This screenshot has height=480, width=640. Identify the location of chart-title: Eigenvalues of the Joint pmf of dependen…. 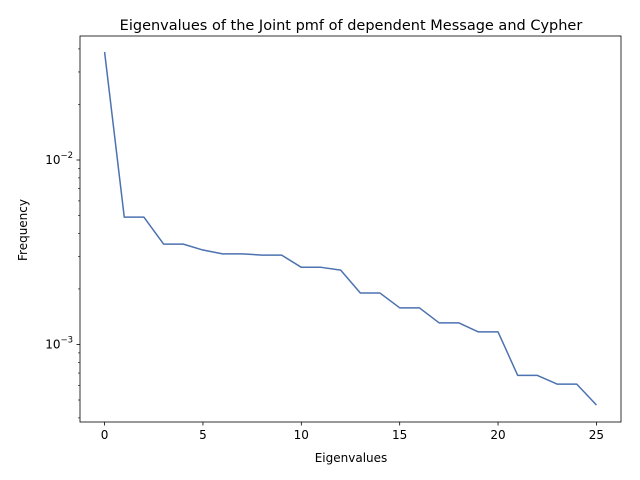
(351, 26).